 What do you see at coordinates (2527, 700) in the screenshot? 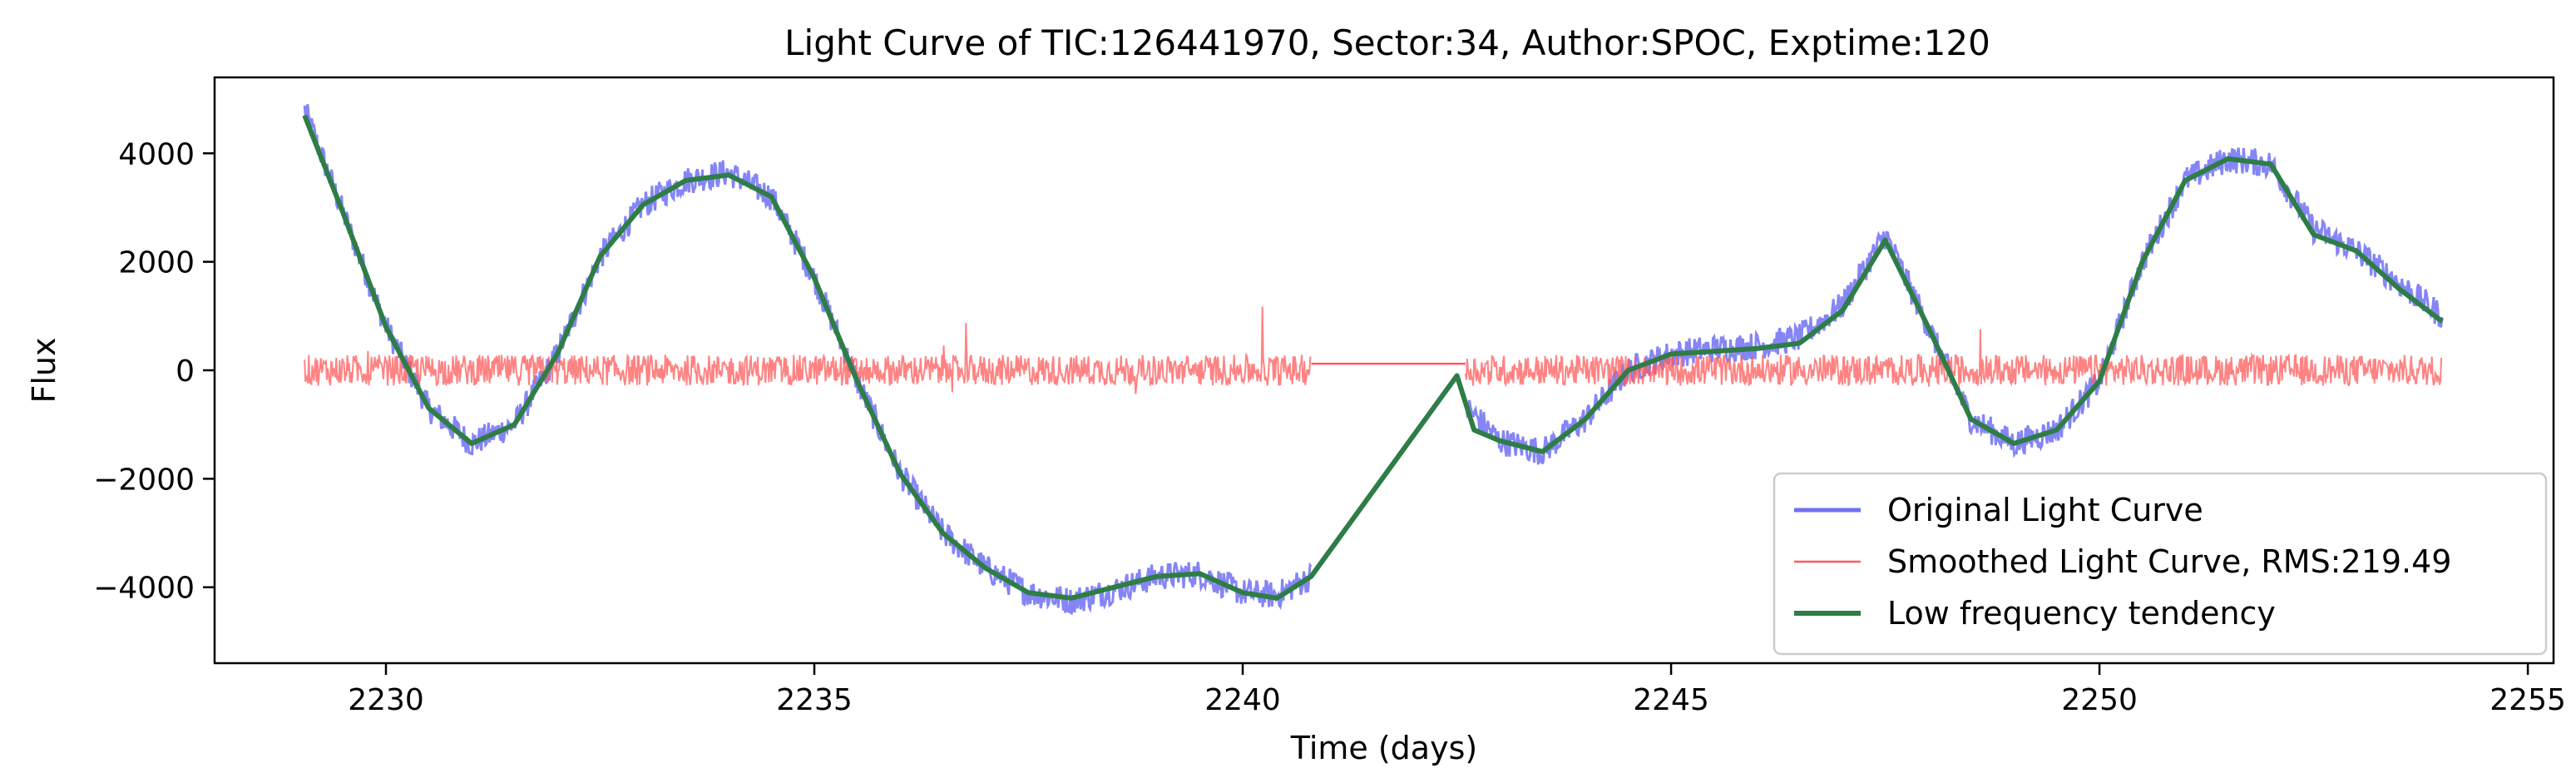
I see `x-tick-label: 2255` at bounding box center [2527, 700].